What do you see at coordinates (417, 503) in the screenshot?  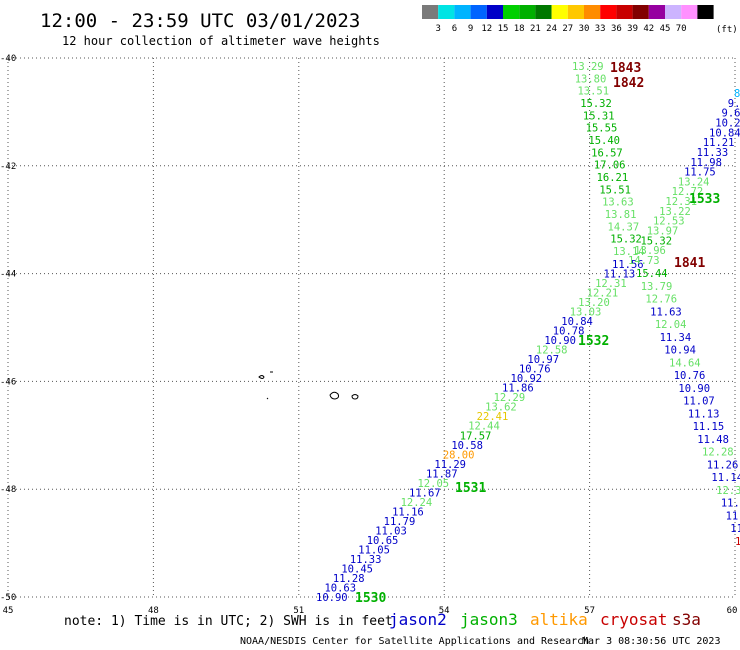 I see `wave-height-value: 12.24` at bounding box center [417, 503].